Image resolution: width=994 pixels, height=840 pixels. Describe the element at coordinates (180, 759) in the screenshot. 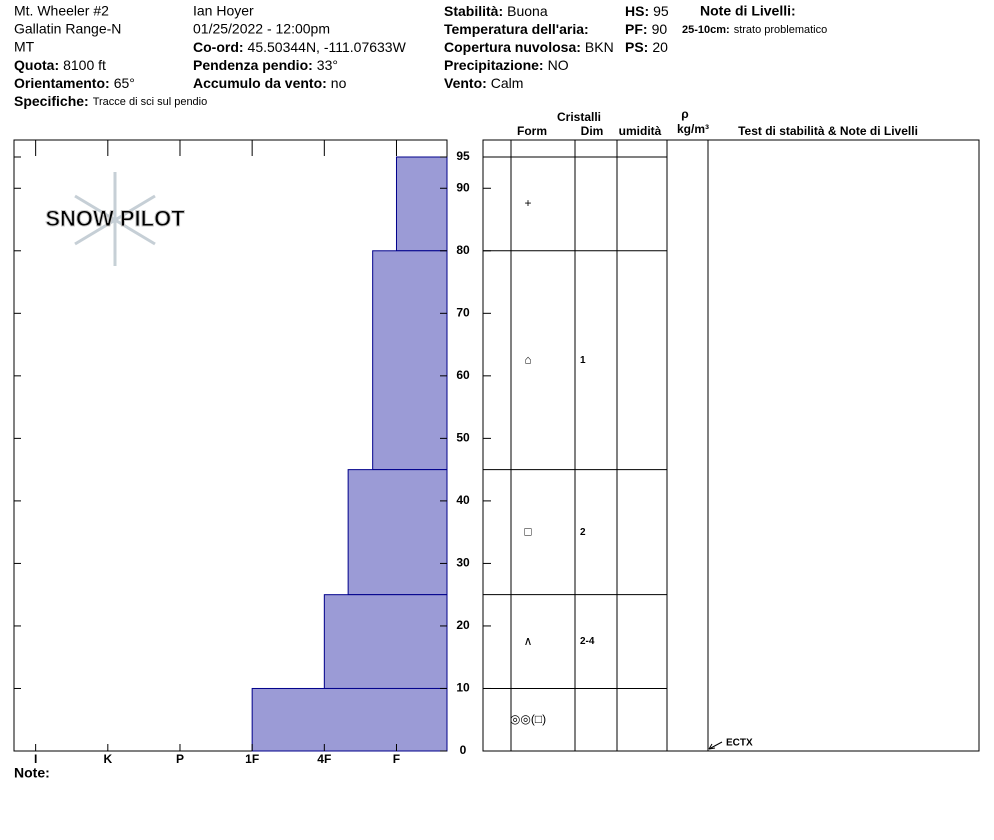

I see `x-tick-label: P` at that location.